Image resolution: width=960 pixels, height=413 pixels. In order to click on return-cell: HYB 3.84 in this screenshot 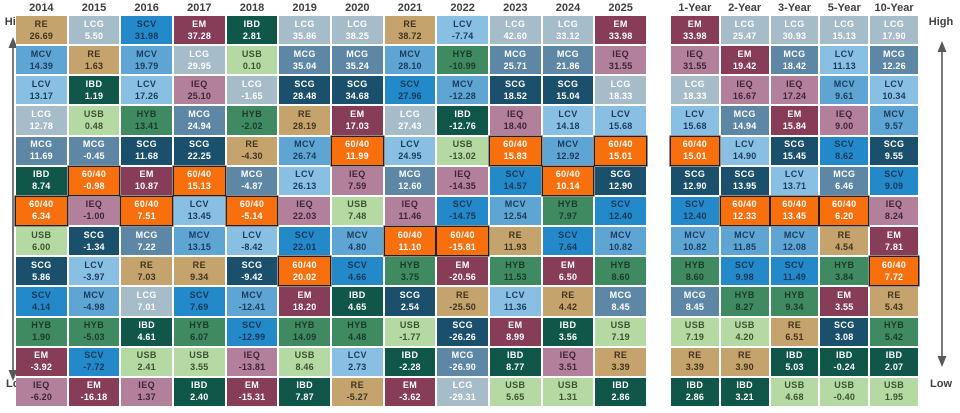, I will do `click(844, 271)`.